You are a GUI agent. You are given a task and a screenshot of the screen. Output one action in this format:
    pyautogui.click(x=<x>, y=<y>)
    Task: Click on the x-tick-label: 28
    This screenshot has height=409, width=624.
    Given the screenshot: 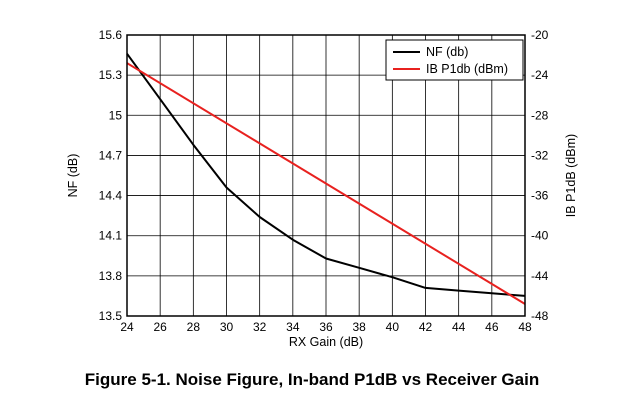 What is the action you would take?
    pyautogui.click(x=194, y=327)
    